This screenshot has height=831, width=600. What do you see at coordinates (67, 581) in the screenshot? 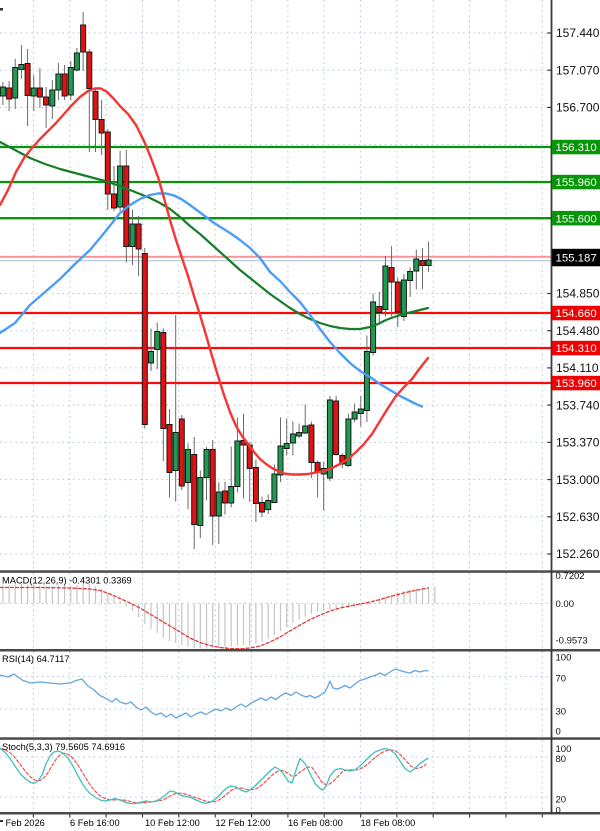
I see `svg-text: MACD(12,26,9) -0.4301 0.3369` at bounding box center [67, 581].